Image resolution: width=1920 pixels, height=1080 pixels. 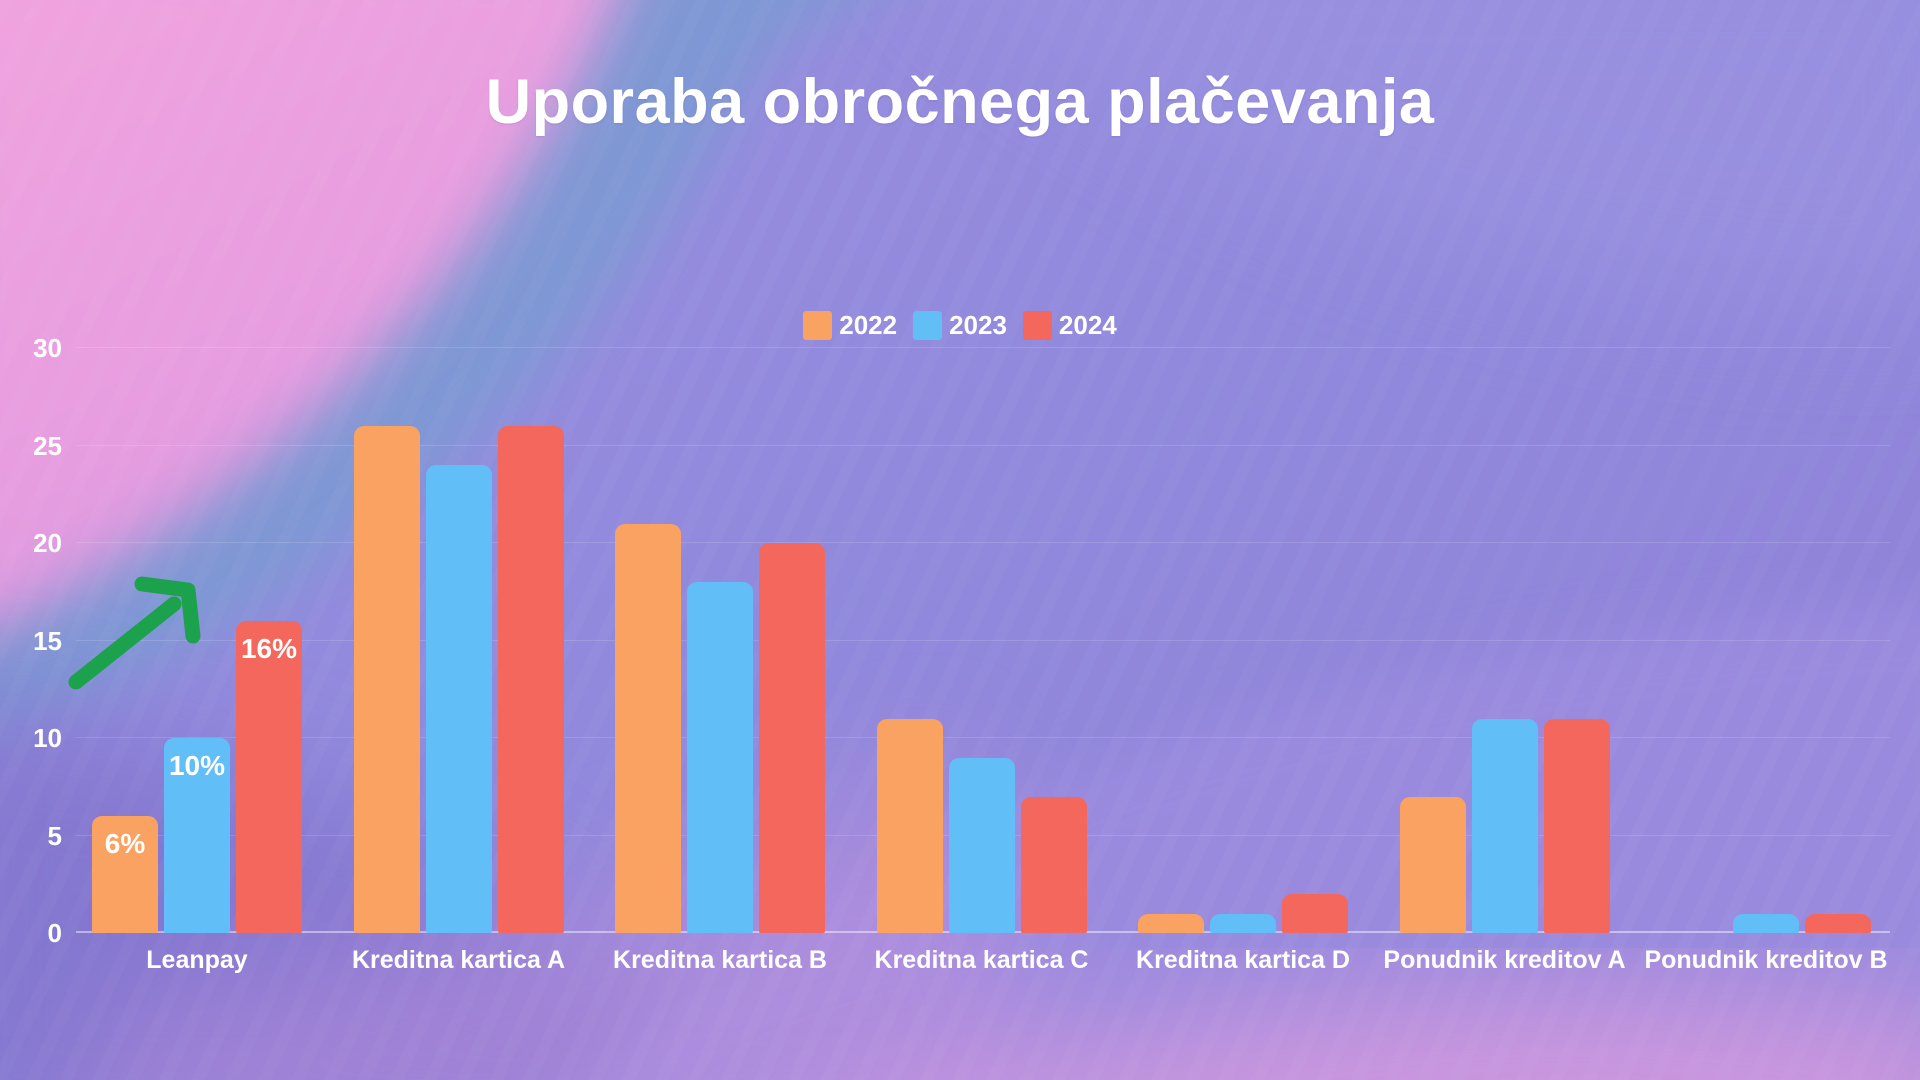 What do you see at coordinates (648, 728) in the screenshot?
I see `bar-2022-kreditna-kartica-b` at bounding box center [648, 728].